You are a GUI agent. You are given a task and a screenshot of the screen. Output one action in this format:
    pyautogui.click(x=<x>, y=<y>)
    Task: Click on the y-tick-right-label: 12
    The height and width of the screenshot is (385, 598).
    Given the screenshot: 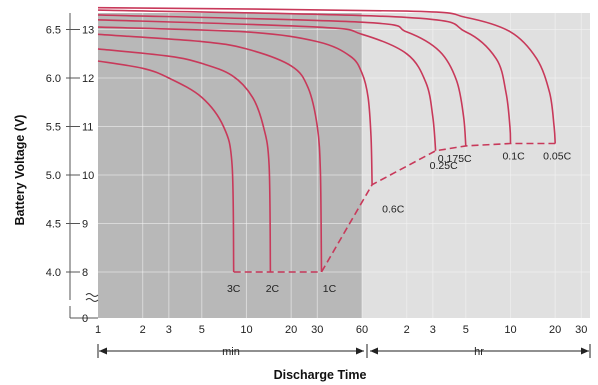 What is the action you would take?
    pyautogui.click(x=88, y=79)
    